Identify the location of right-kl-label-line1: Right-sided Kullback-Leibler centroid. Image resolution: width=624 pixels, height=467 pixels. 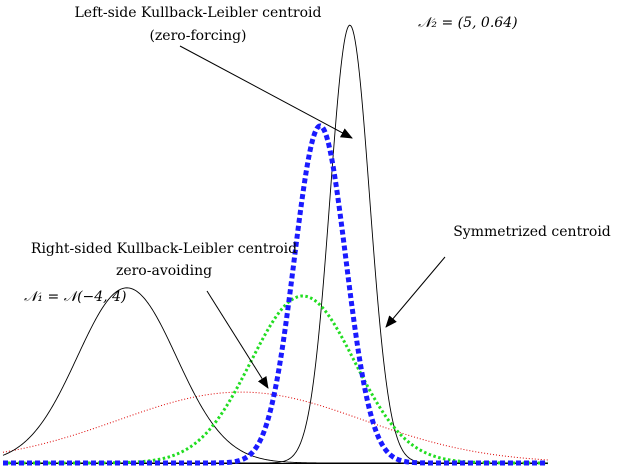
(164, 249).